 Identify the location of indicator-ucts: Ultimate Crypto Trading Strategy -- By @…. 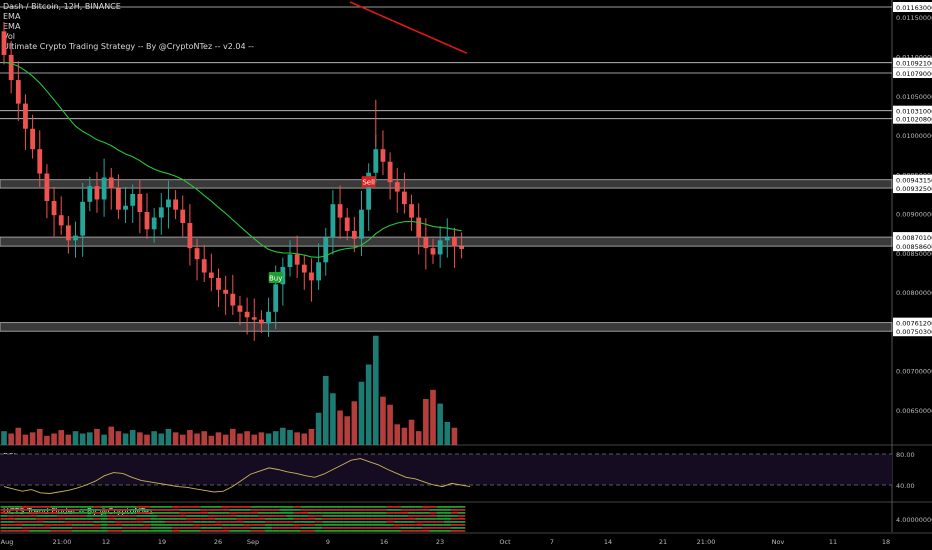
(128, 46).